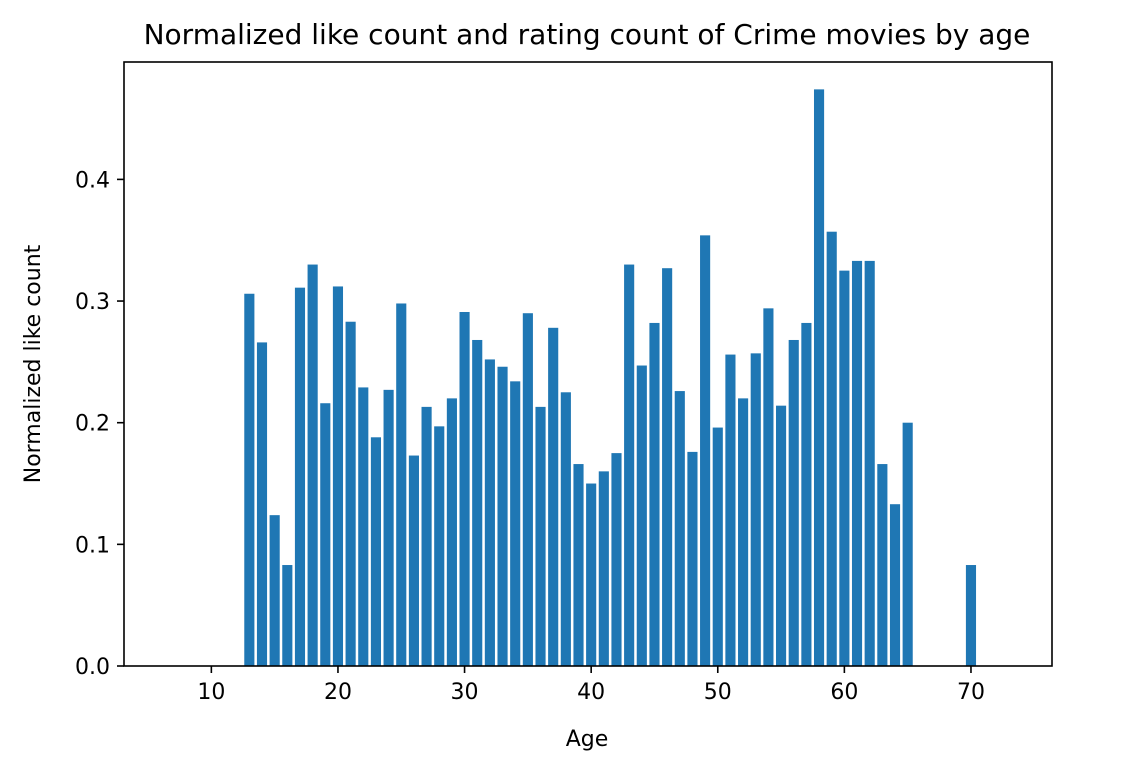 The image size is (1136, 773). What do you see at coordinates (844, 692) in the screenshot?
I see `x-tick-label: 60` at bounding box center [844, 692].